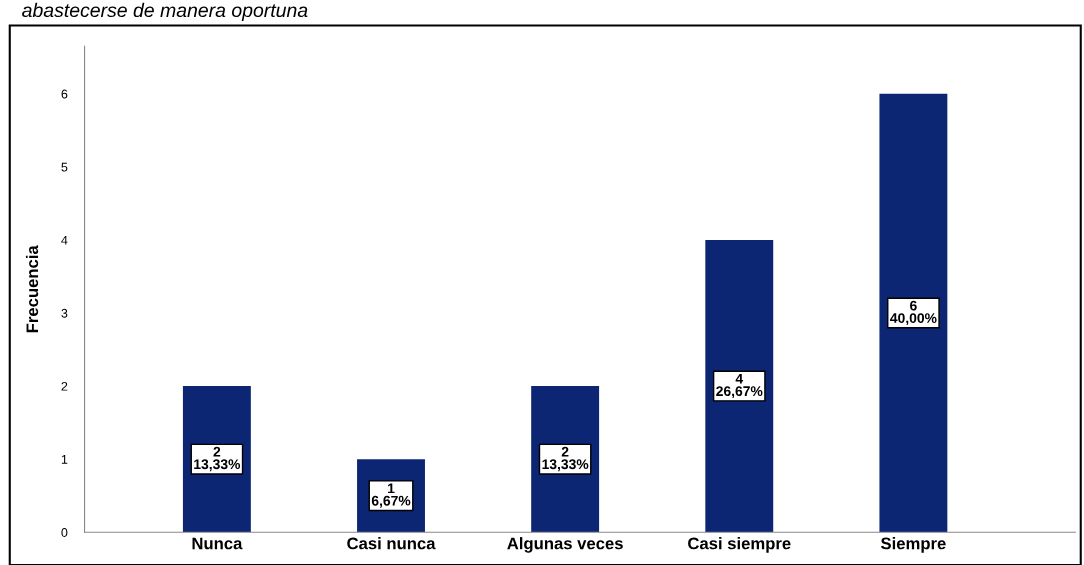  What do you see at coordinates (64, 313) in the screenshot?
I see `y-tick-label: 3` at bounding box center [64, 313].